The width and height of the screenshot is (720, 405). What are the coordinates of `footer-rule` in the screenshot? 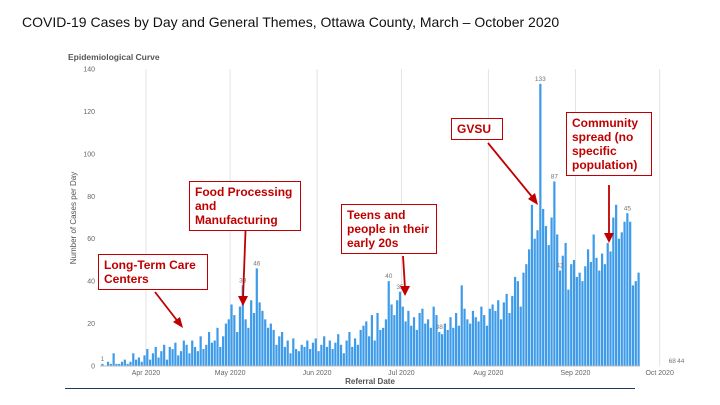 It's located at (350, 388).